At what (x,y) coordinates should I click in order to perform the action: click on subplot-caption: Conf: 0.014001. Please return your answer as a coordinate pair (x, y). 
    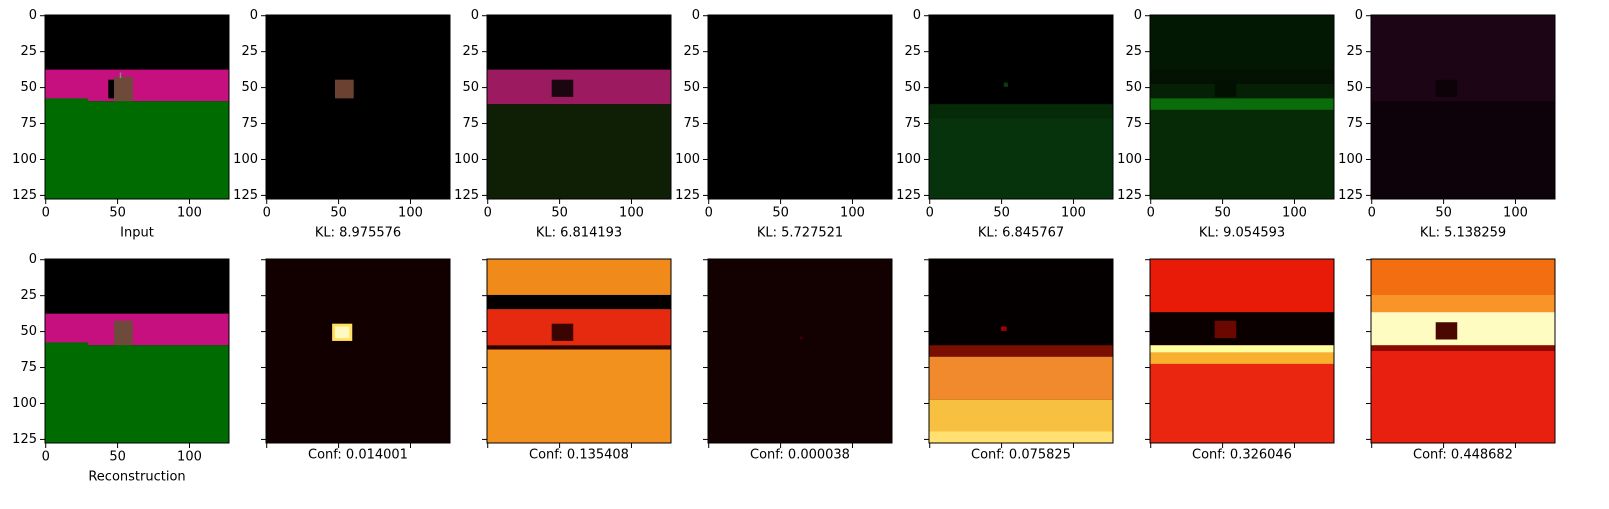
    Looking at the image, I should click on (358, 455).